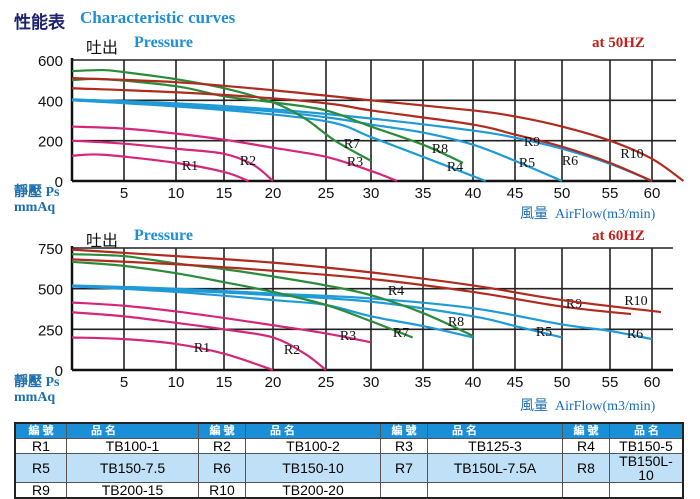  I want to click on x-tick-label: 55, so click(610, 193).